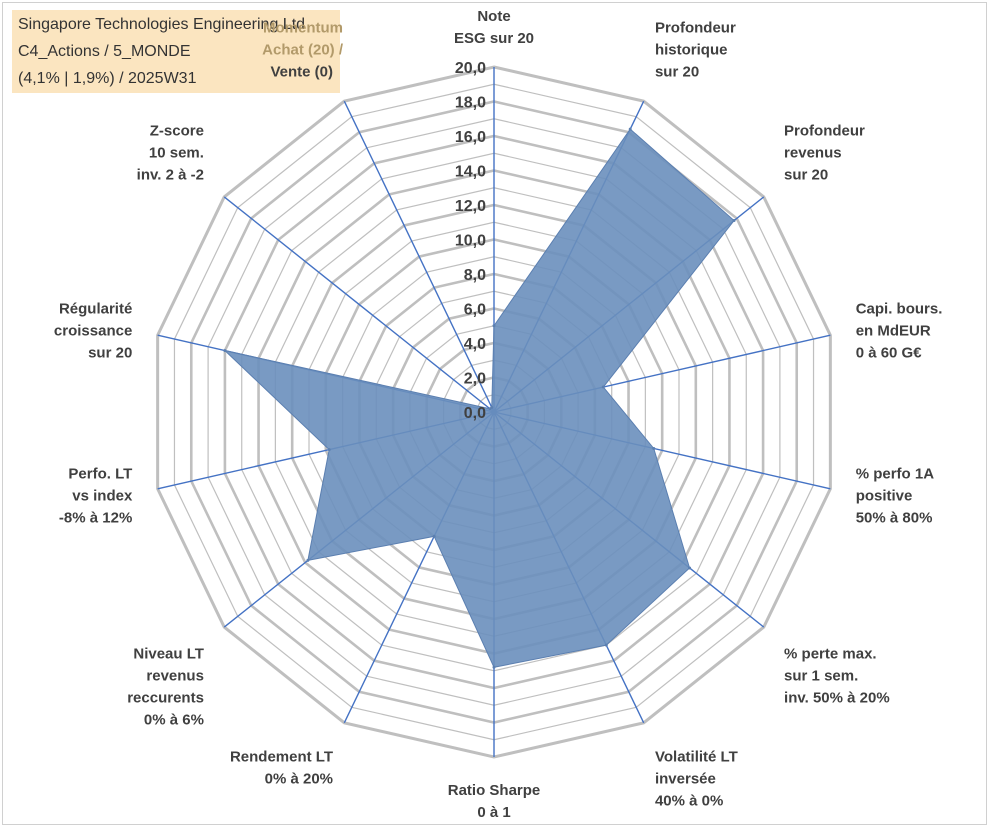 This screenshot has width=991, height=829. What do you see at coordinates (695, 28) in the screenshot?
I see `axis-label-1-line-0: Profondeur` at bounding box center [695, 28].